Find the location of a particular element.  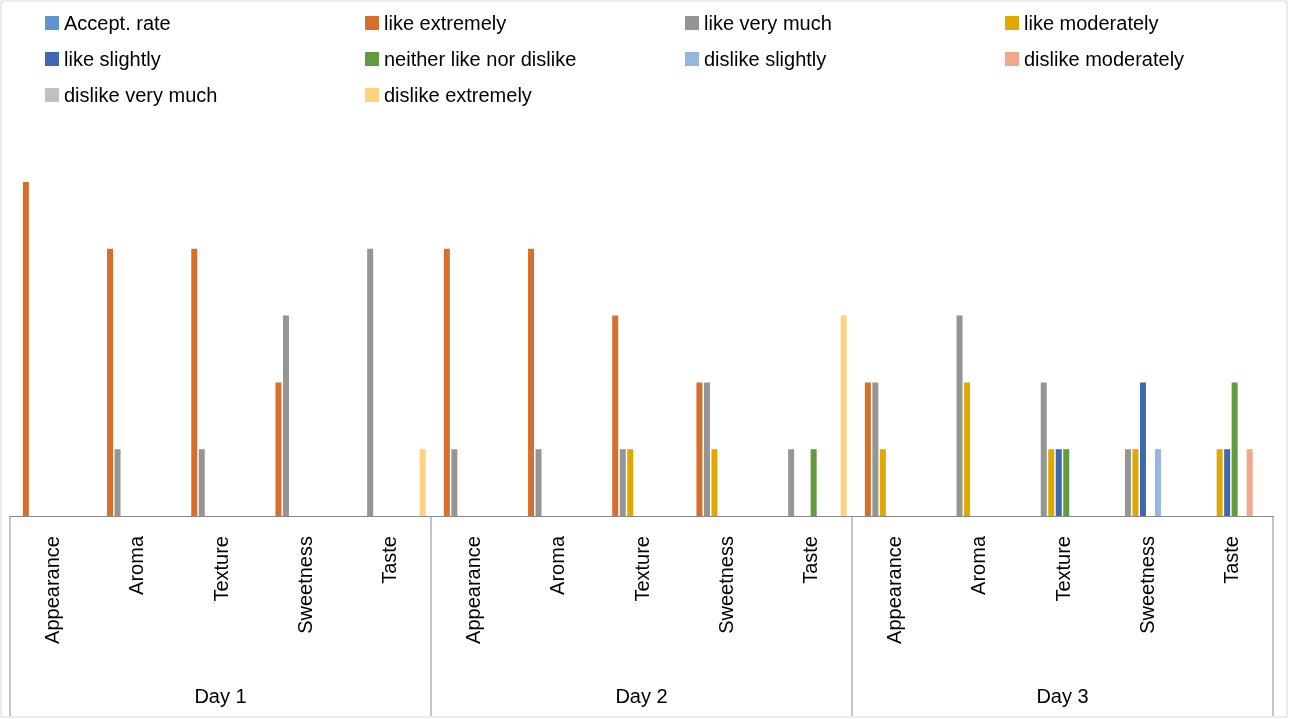

legend-label: dislike very much is located at coordinates (141, 95).